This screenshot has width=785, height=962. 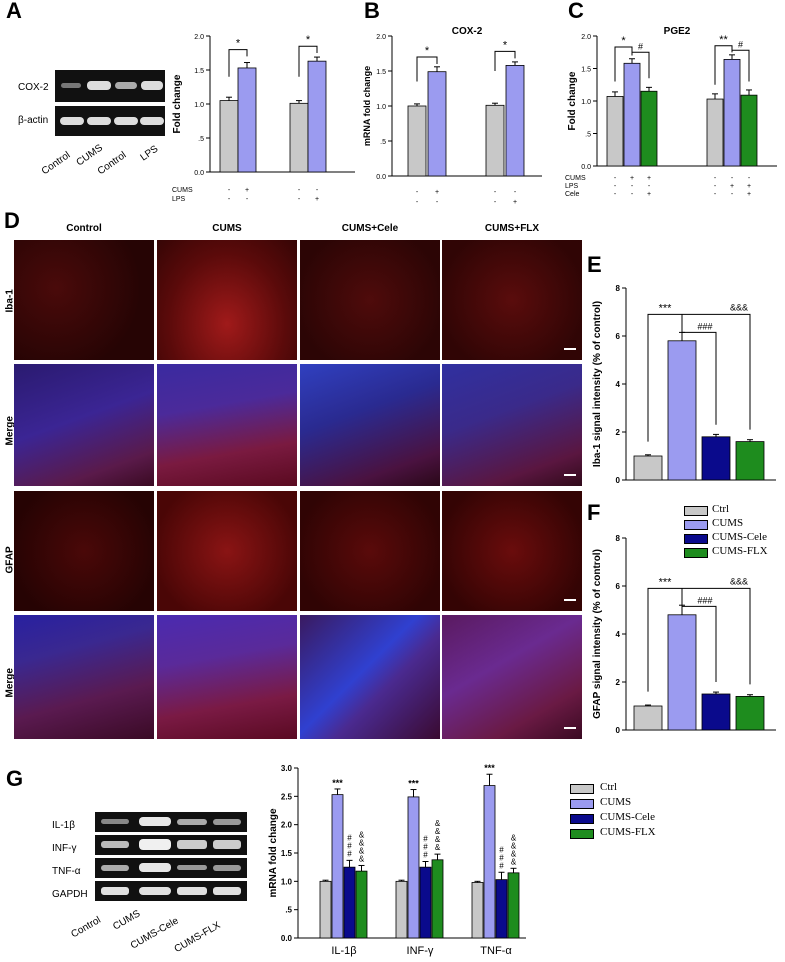 I want to click on blot-g-lane-1: Control, so click(x=86, y=927).